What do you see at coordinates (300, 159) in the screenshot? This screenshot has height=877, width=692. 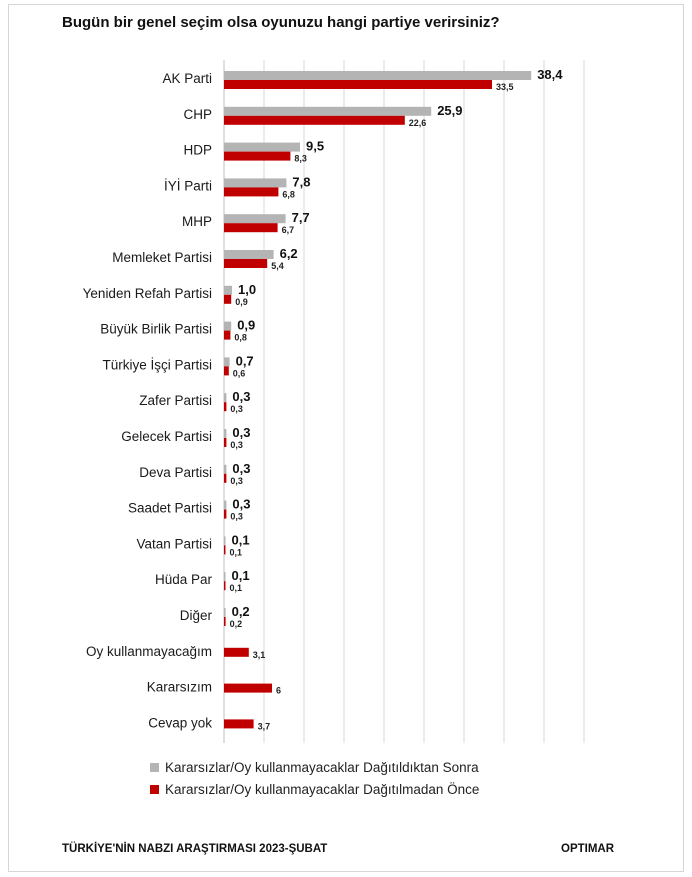 I see `value-label-before: 8,3` at bounding box center [300, 159].